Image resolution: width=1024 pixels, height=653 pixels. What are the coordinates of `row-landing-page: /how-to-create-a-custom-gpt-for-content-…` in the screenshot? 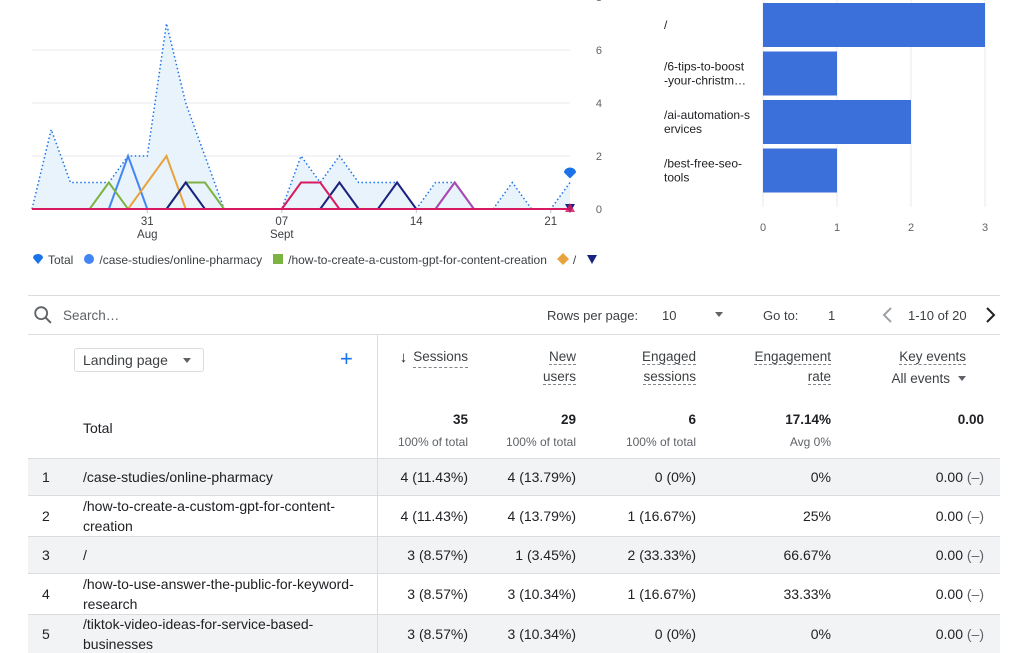 It's located at (209, 516).